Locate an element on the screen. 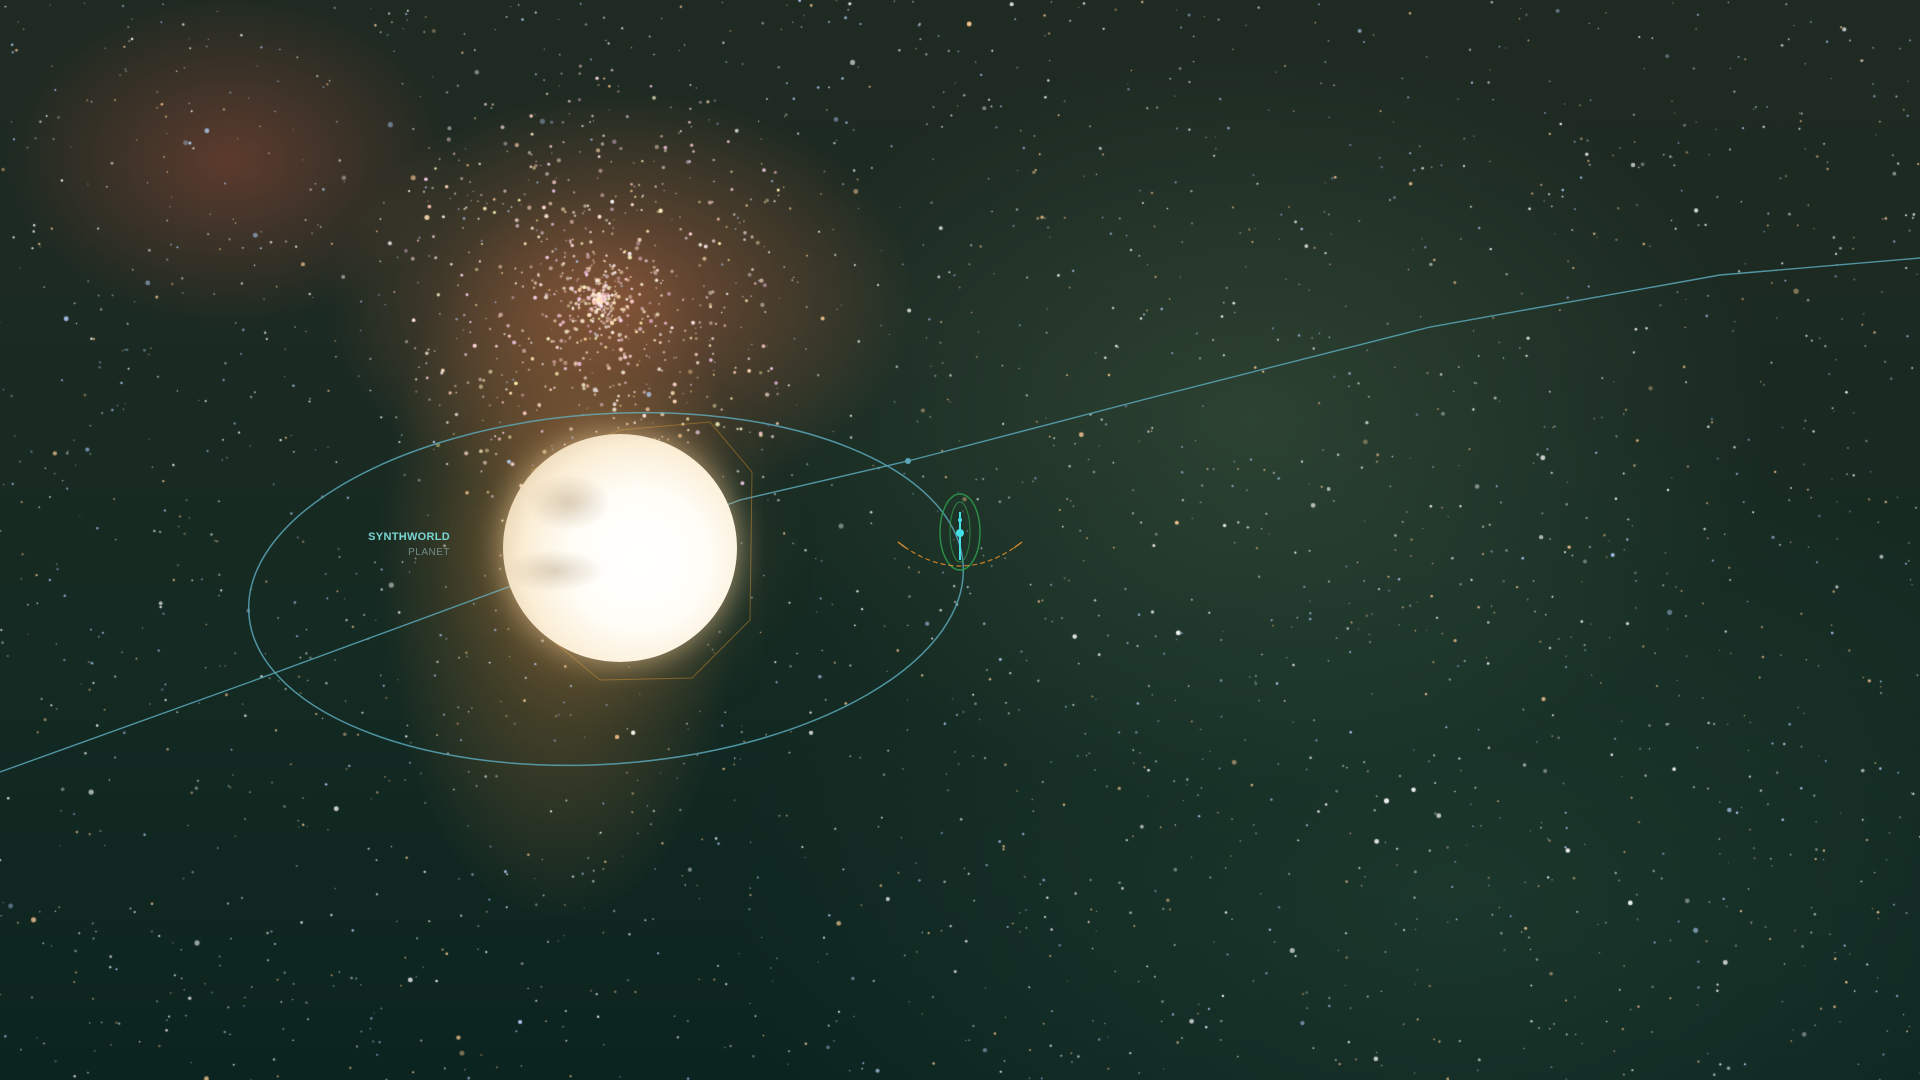  planet-synthworld is located at coordinates (620, 548).